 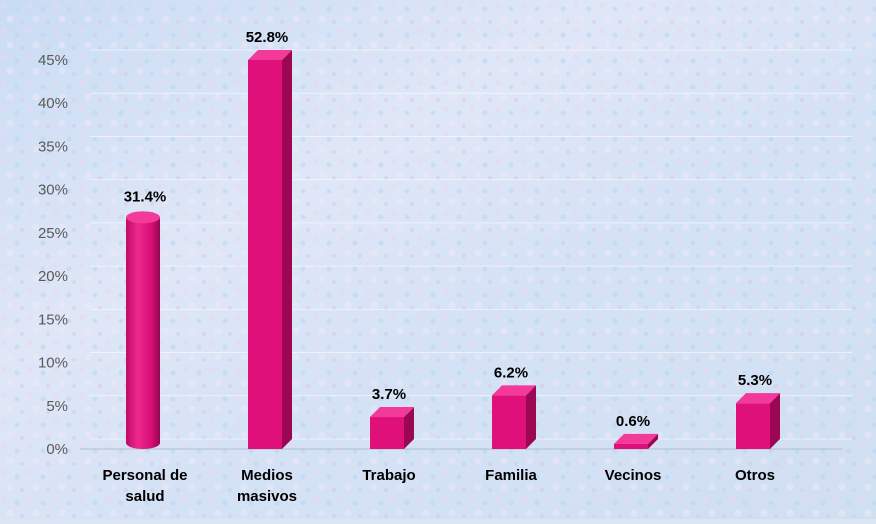 What do you see at coordinates (144, 475) in the screenshot?
I see `x-tick-label: Personal de` at bounding box center [144, 475].